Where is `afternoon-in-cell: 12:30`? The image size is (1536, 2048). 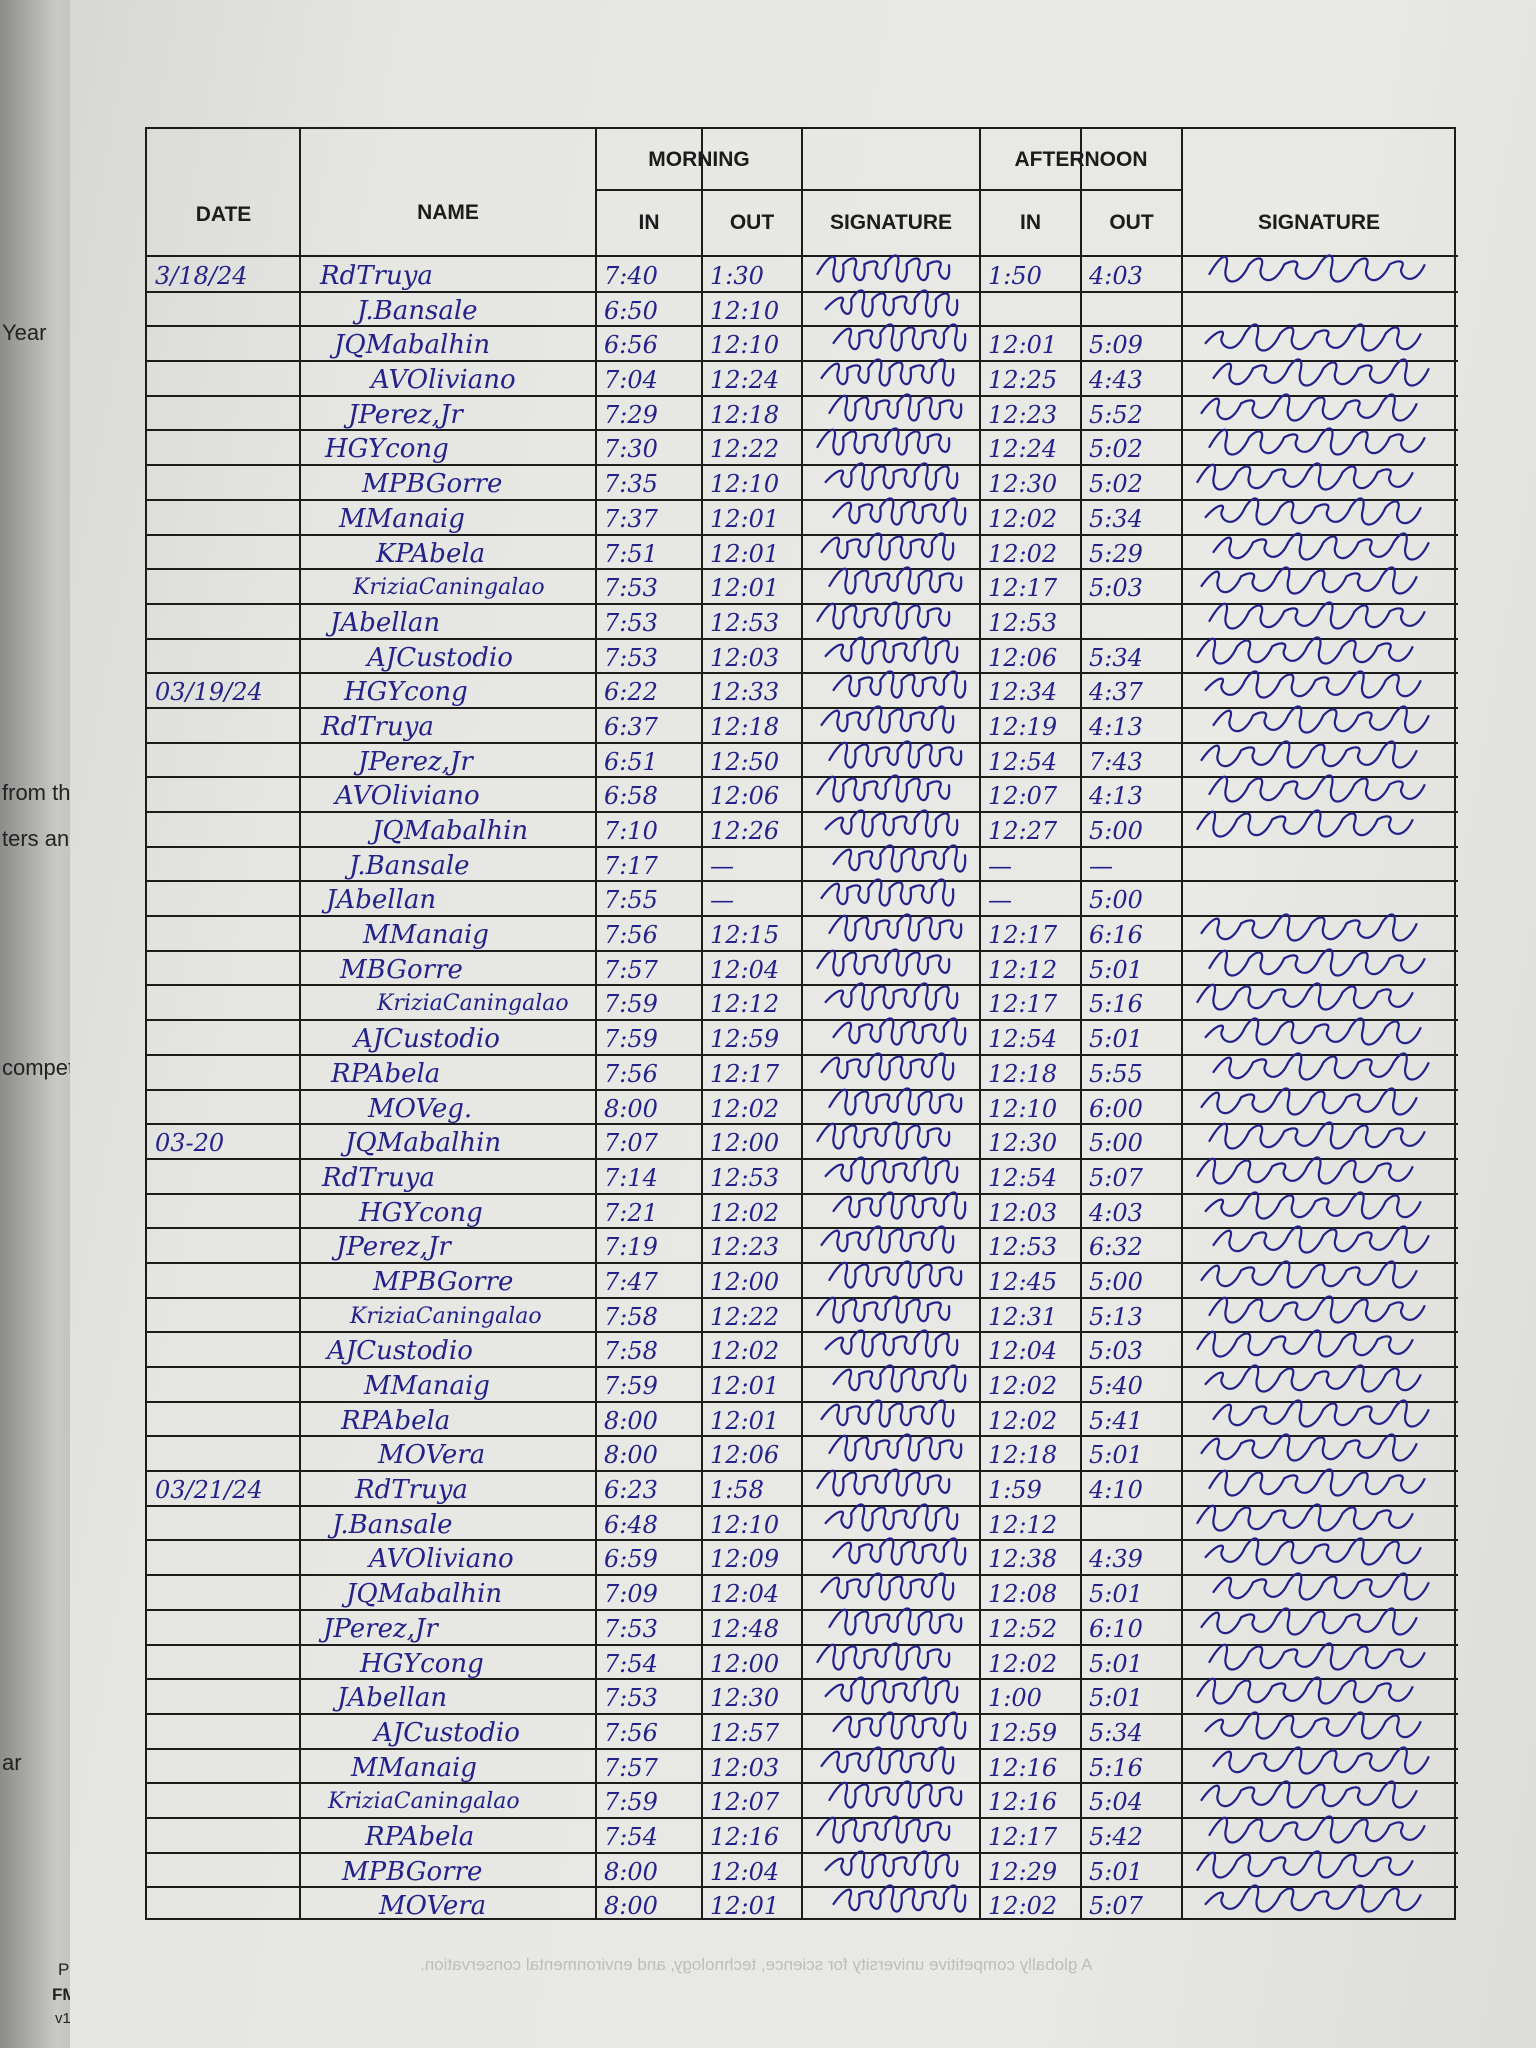 afternoon-in-cell: 12:30 is located at coordinates (1023, 1143).